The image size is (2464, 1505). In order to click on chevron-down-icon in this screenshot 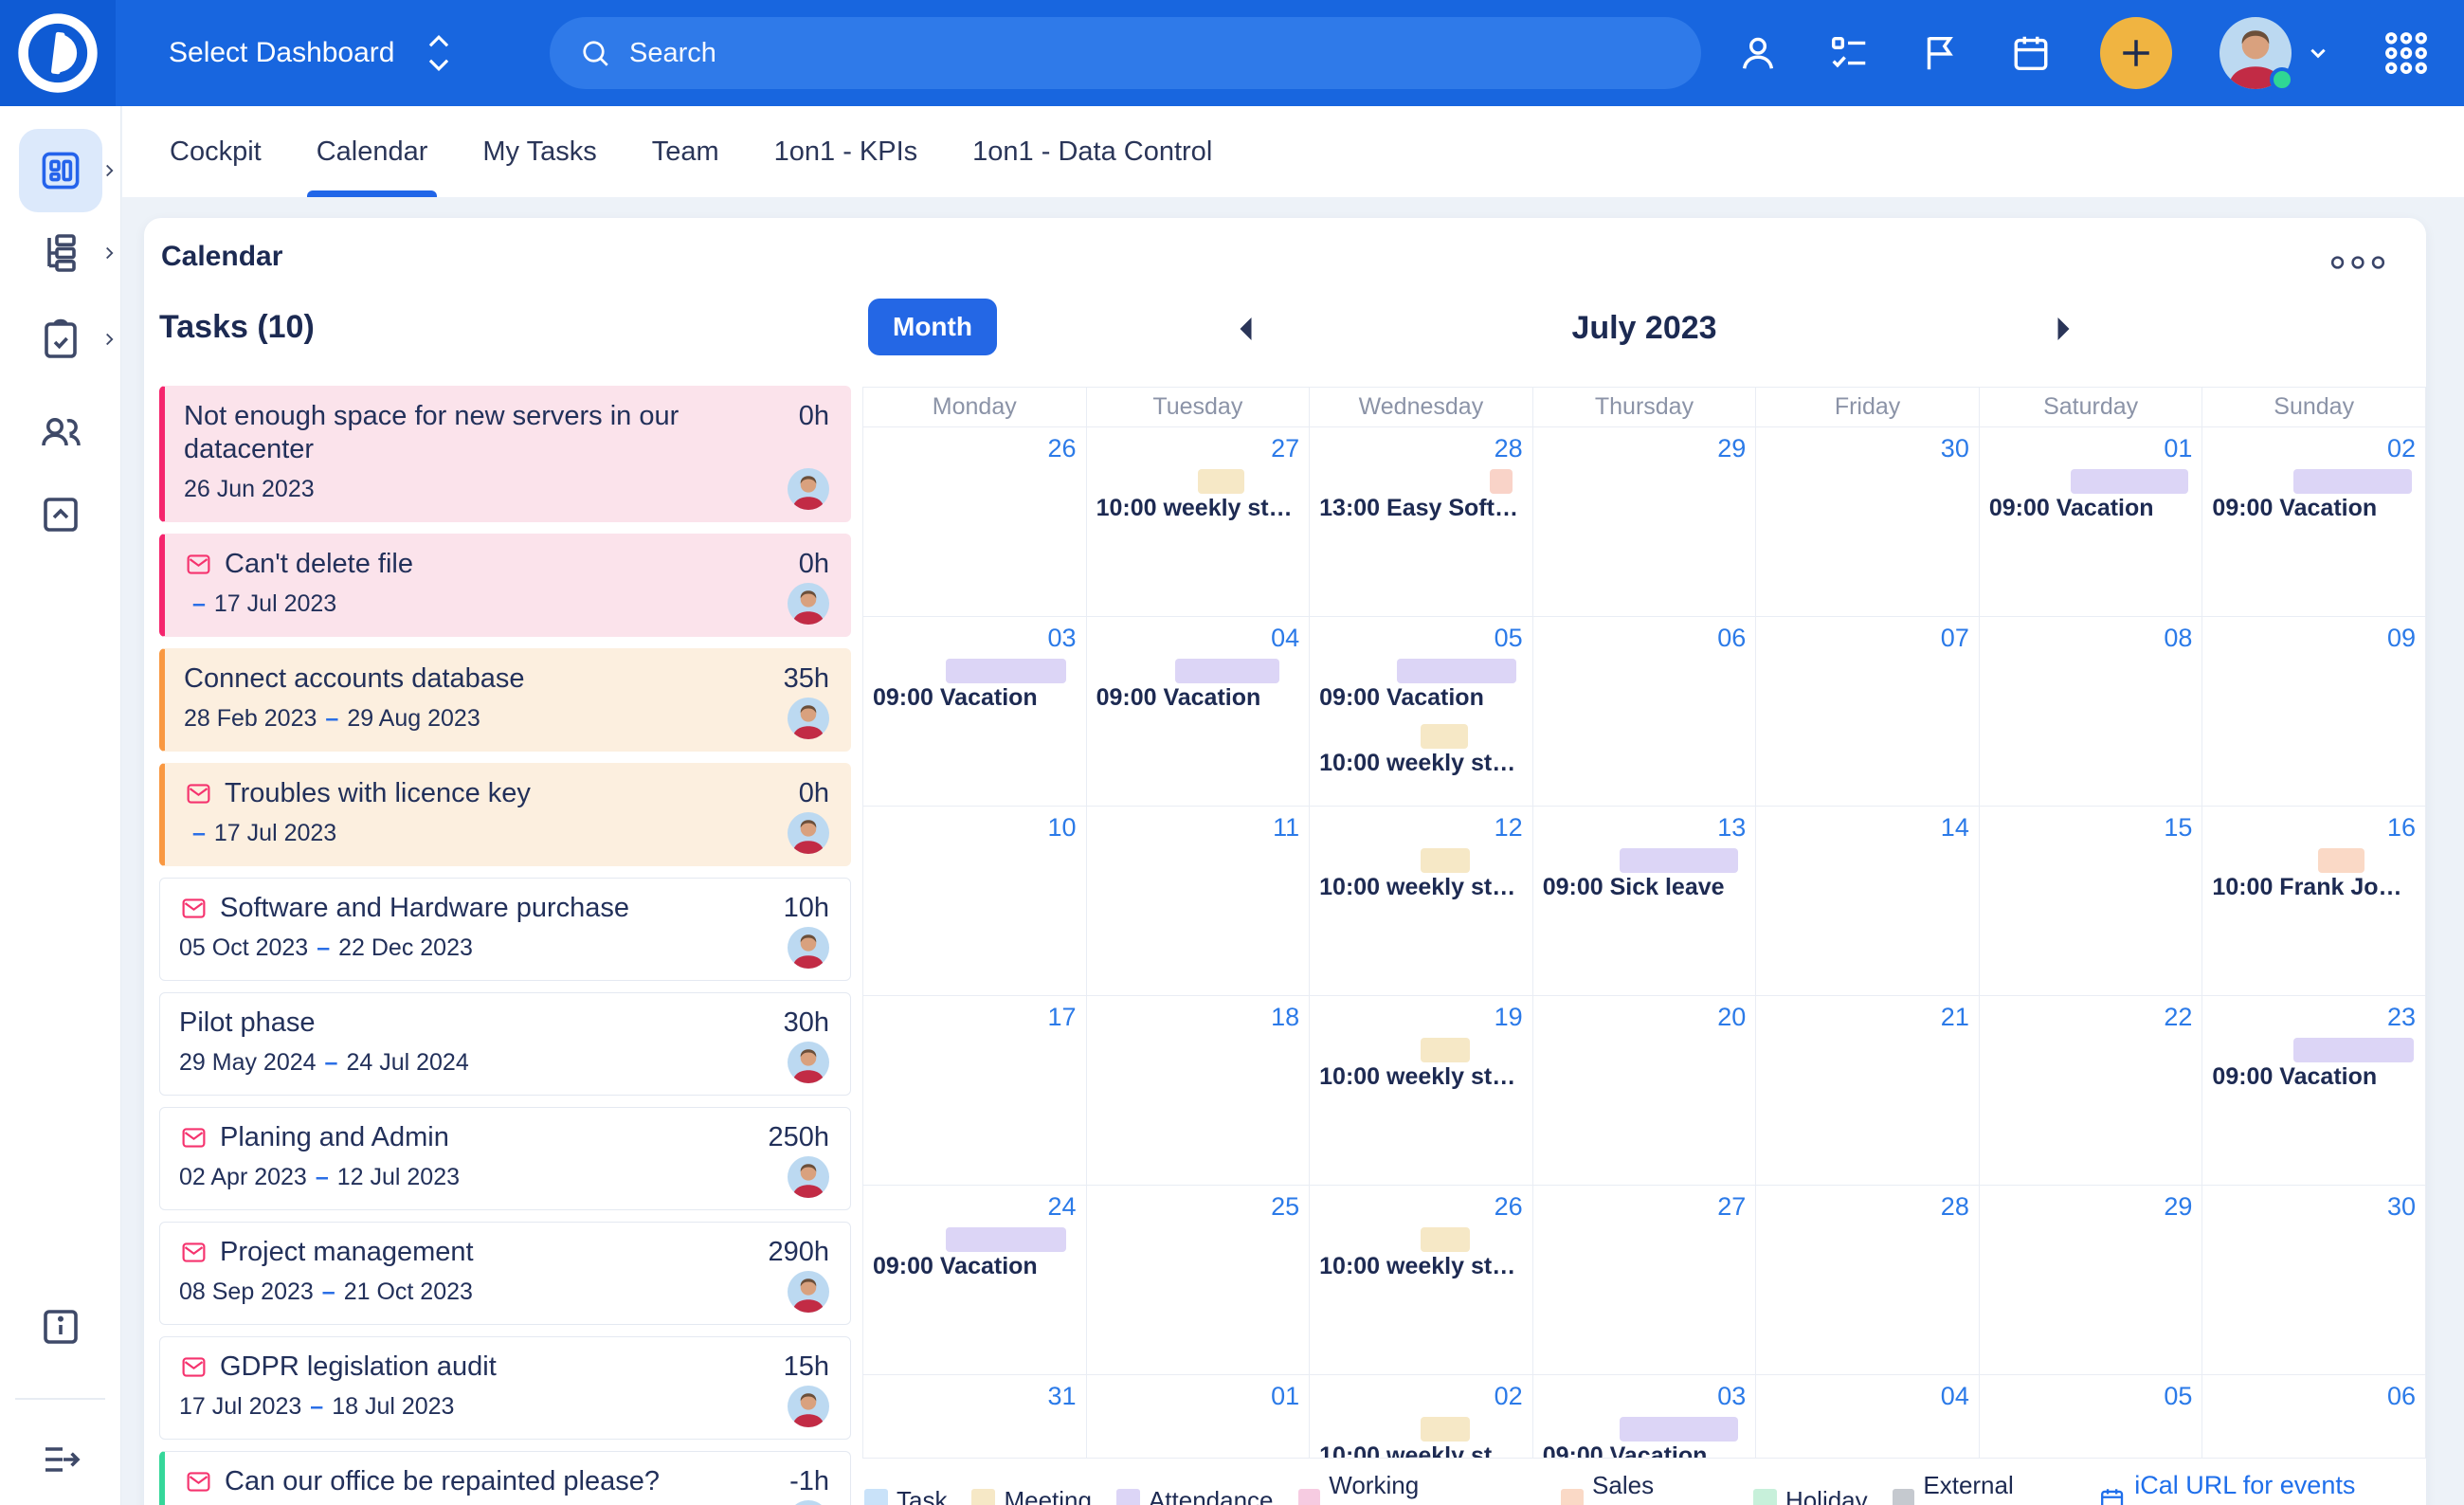, I will do `click(2318, 53)`.